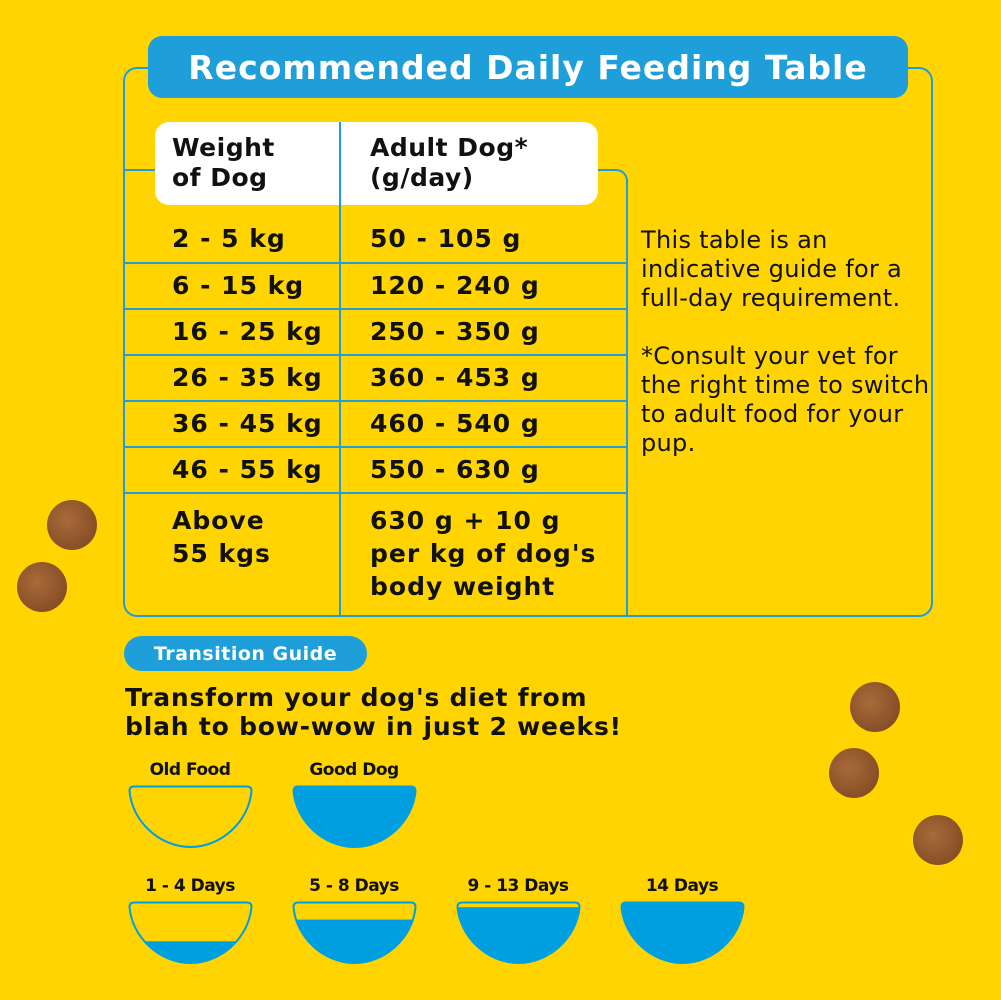  What do you see at coordinates (446, 238) in the screenshot?
I see `amount-cell: 50 - 105 g` at bounding box center [446, 238].